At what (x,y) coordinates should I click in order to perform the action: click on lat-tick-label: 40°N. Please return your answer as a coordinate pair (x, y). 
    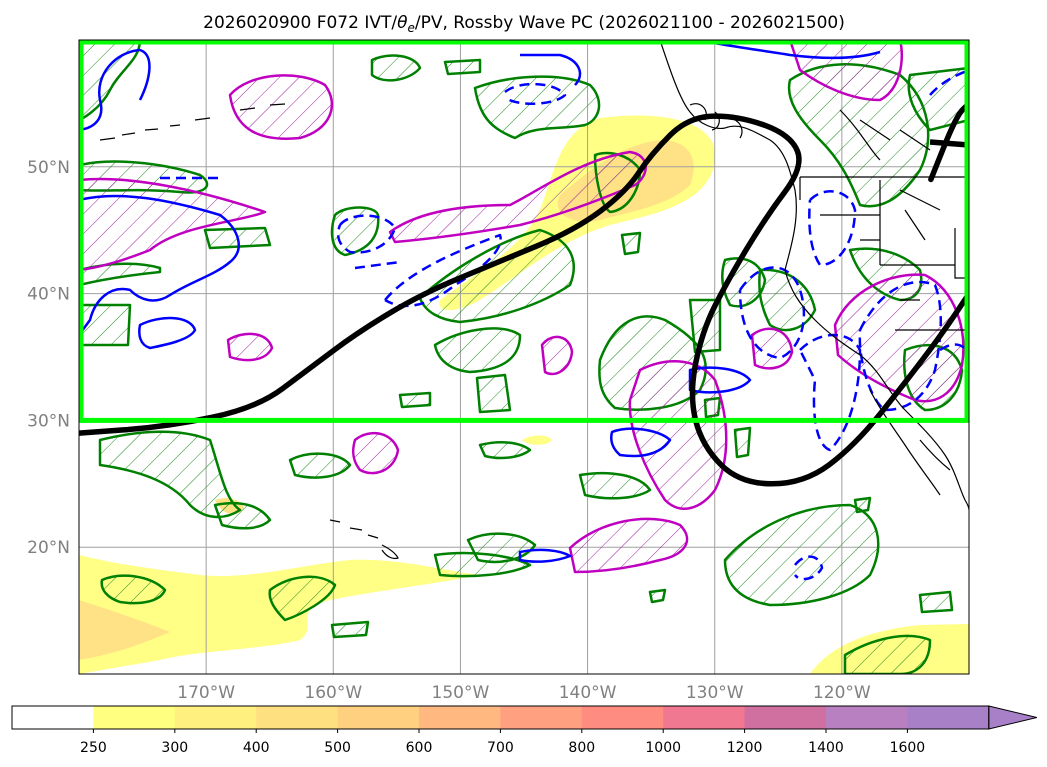
    Looking at the image, I should click on (48, 295).